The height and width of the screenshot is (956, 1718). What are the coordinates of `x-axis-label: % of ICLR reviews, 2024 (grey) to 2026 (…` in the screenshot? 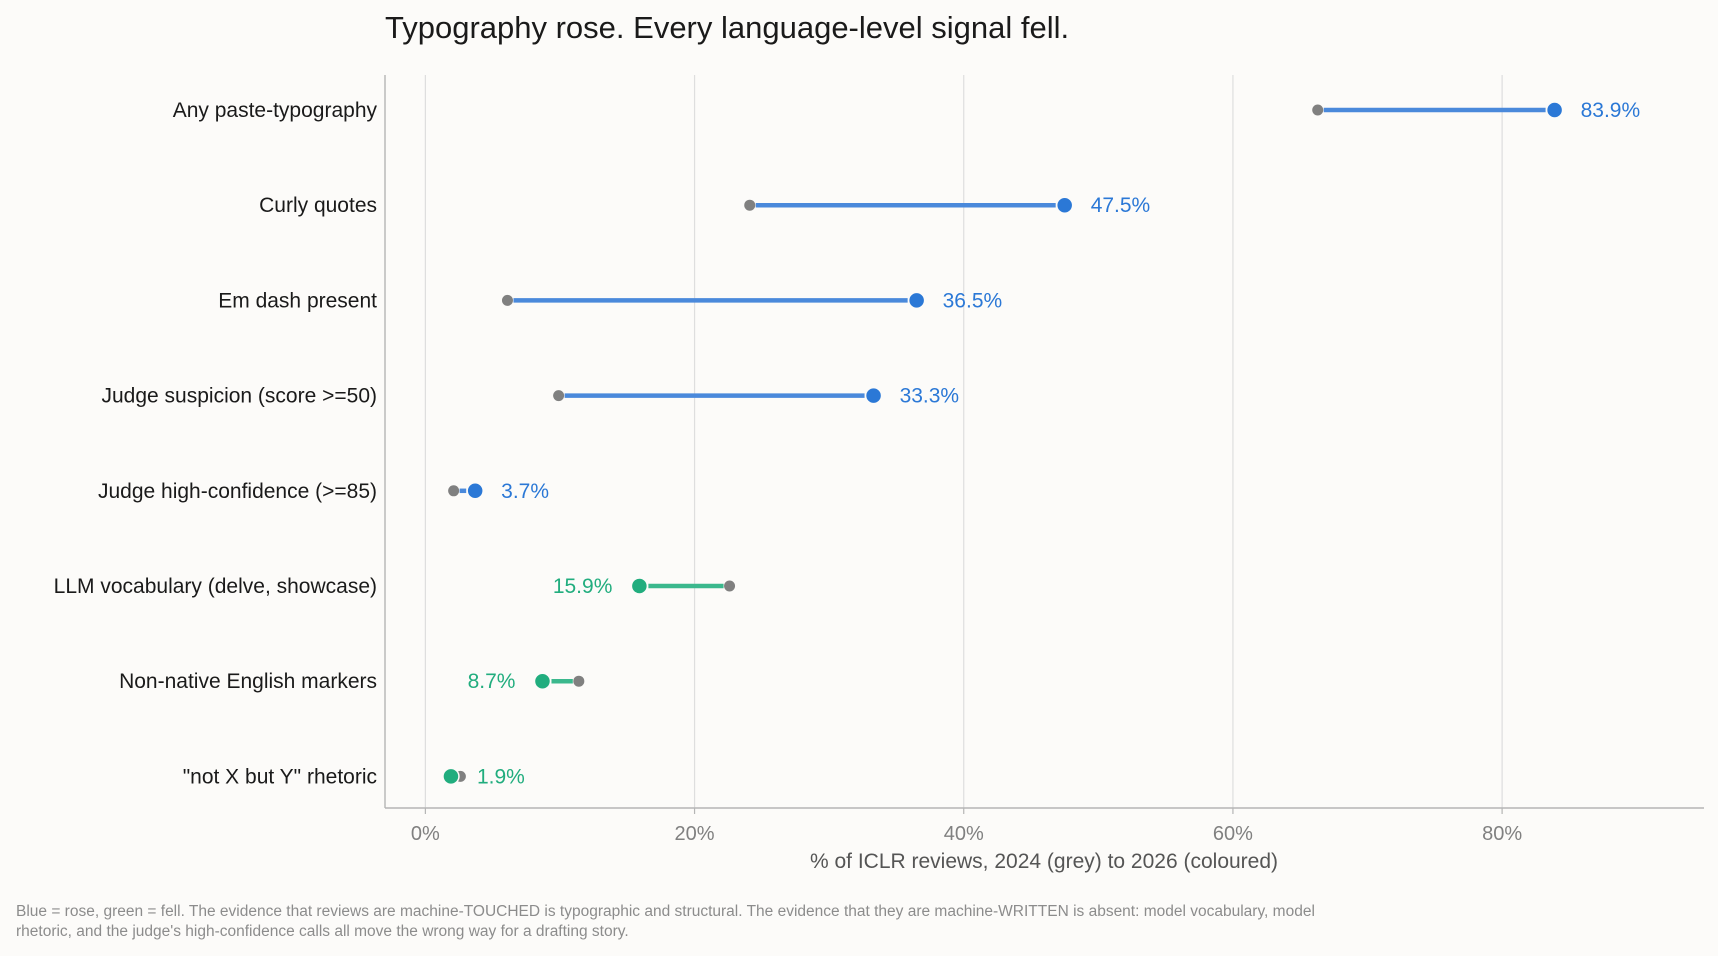 It's located at (1044, 861).